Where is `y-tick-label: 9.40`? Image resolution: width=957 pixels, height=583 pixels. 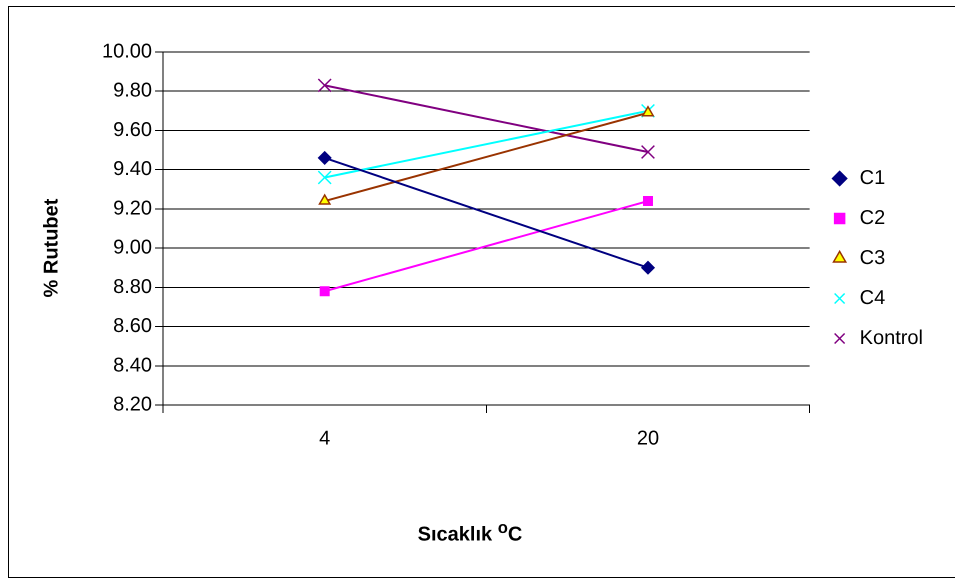 y-tick-label: 9.40 is located at coordinates (132, 169).